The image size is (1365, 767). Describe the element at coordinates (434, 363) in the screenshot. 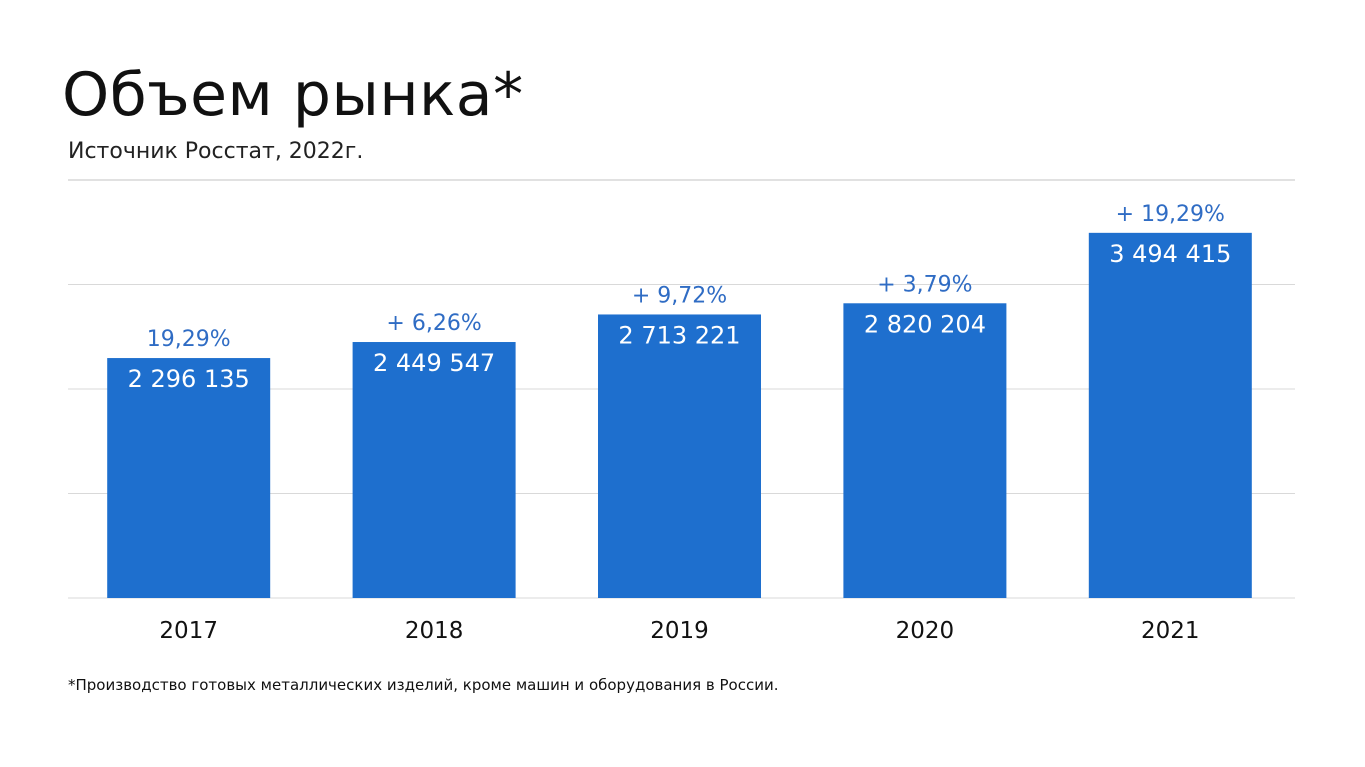

I see `value-label-2018: 2 449 547` at that location.